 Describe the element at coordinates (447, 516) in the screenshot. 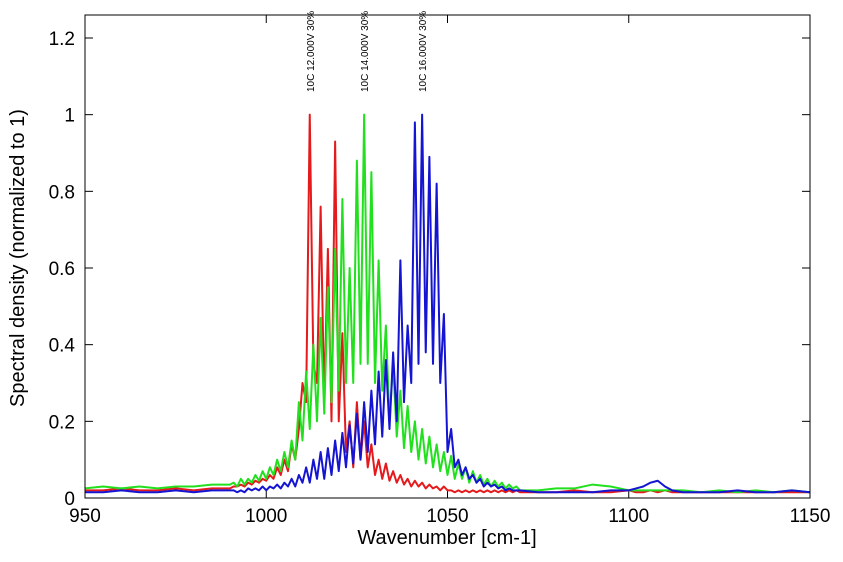

I see `x-tick-label: 1050` at that location.